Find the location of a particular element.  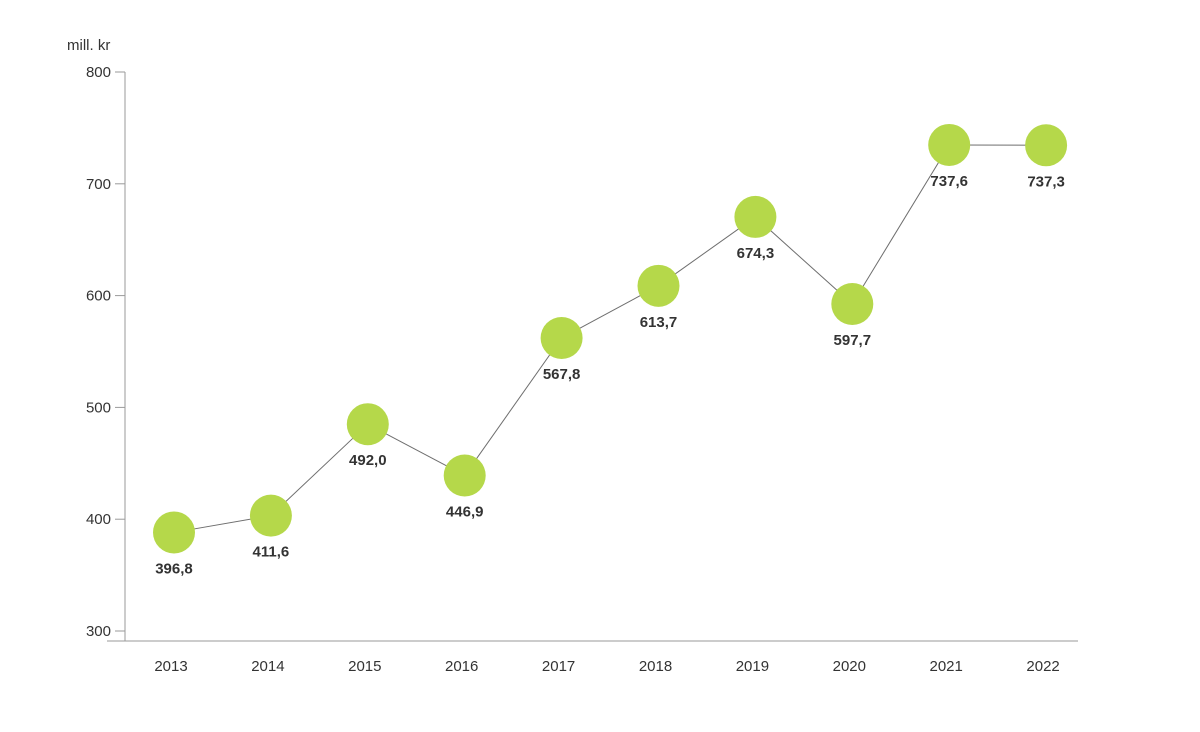

y-tick-label: 700 is located at coordinates (98, 184).